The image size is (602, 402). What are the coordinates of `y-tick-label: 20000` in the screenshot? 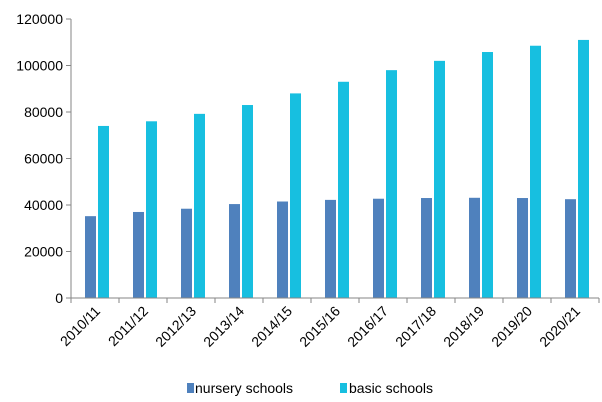 It's located at (43, 252).